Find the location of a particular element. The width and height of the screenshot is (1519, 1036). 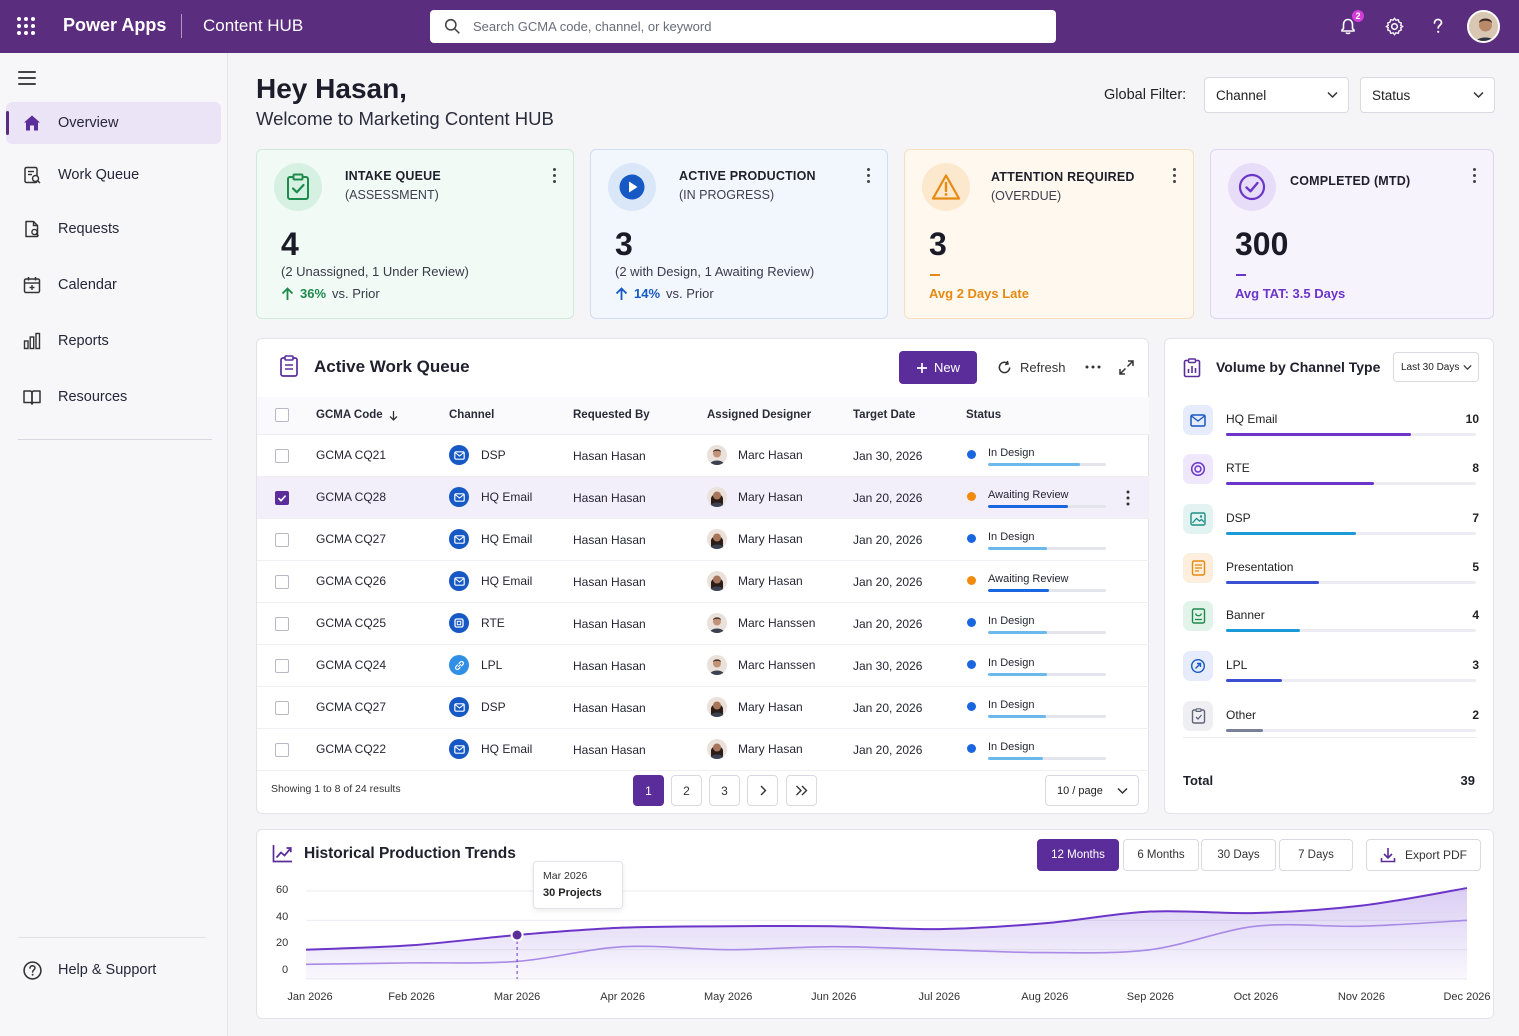

search-box is located at coordinates (743, 26).